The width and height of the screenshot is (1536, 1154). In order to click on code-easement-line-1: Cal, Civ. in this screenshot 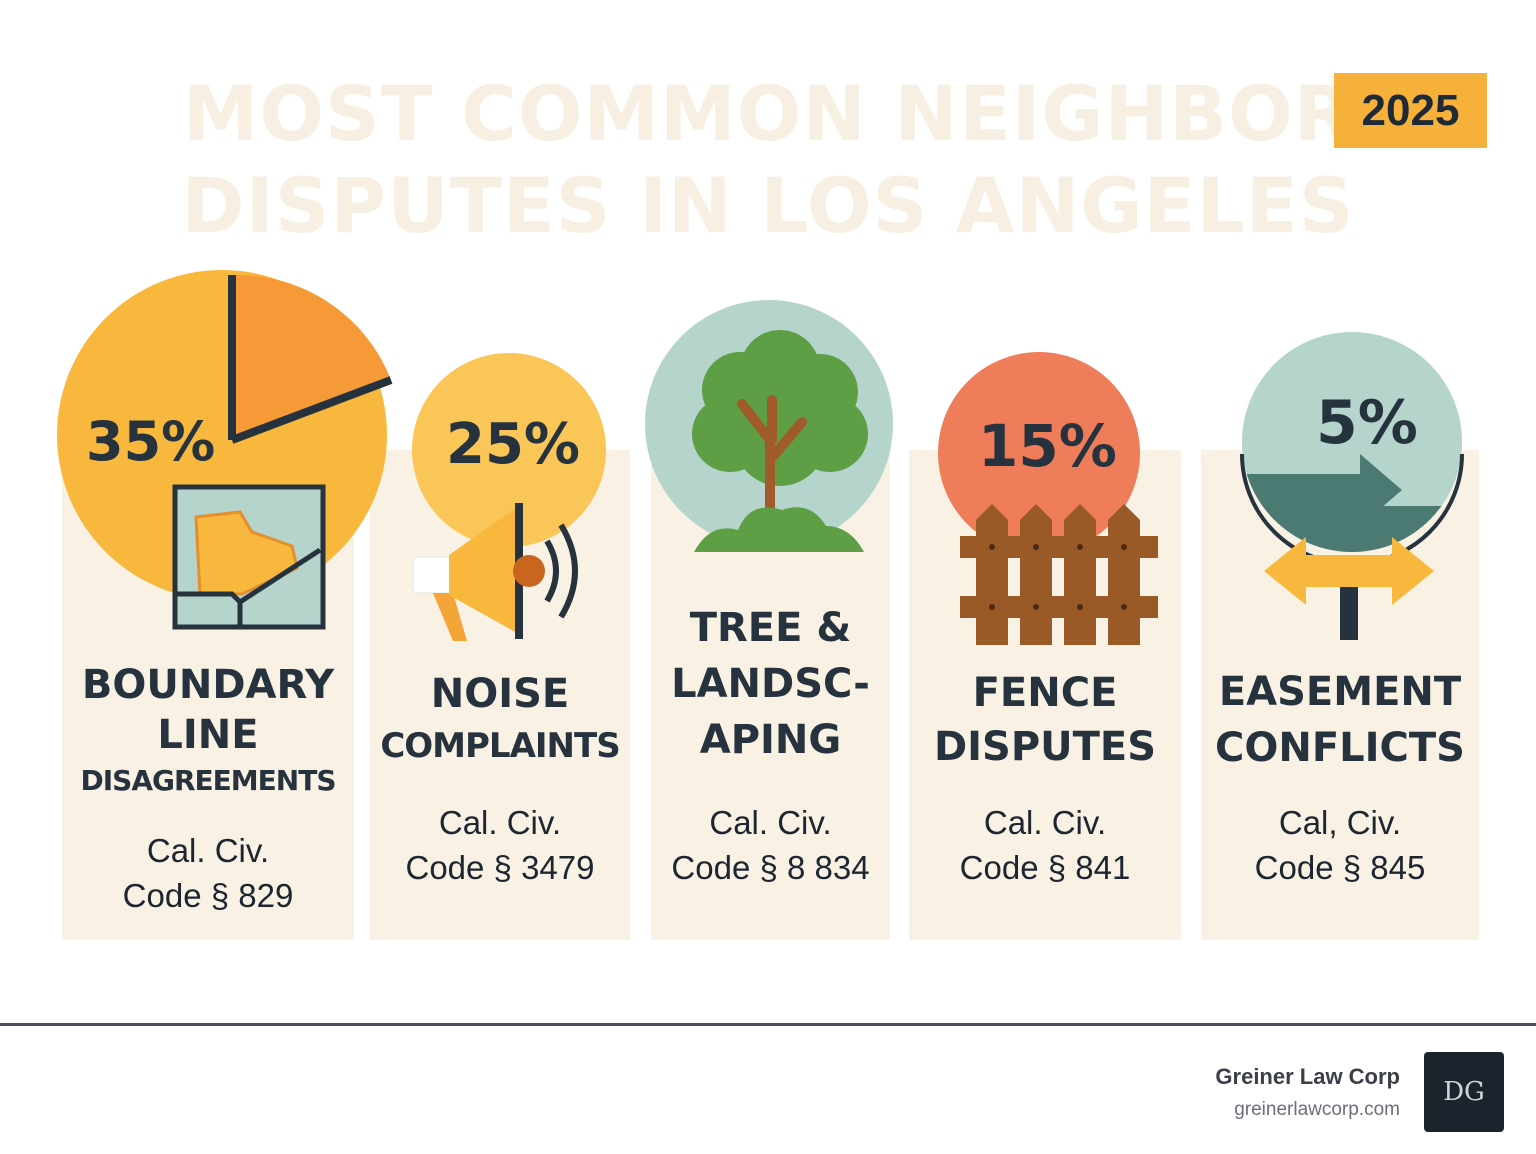, I will do `click(1340, 822)`.